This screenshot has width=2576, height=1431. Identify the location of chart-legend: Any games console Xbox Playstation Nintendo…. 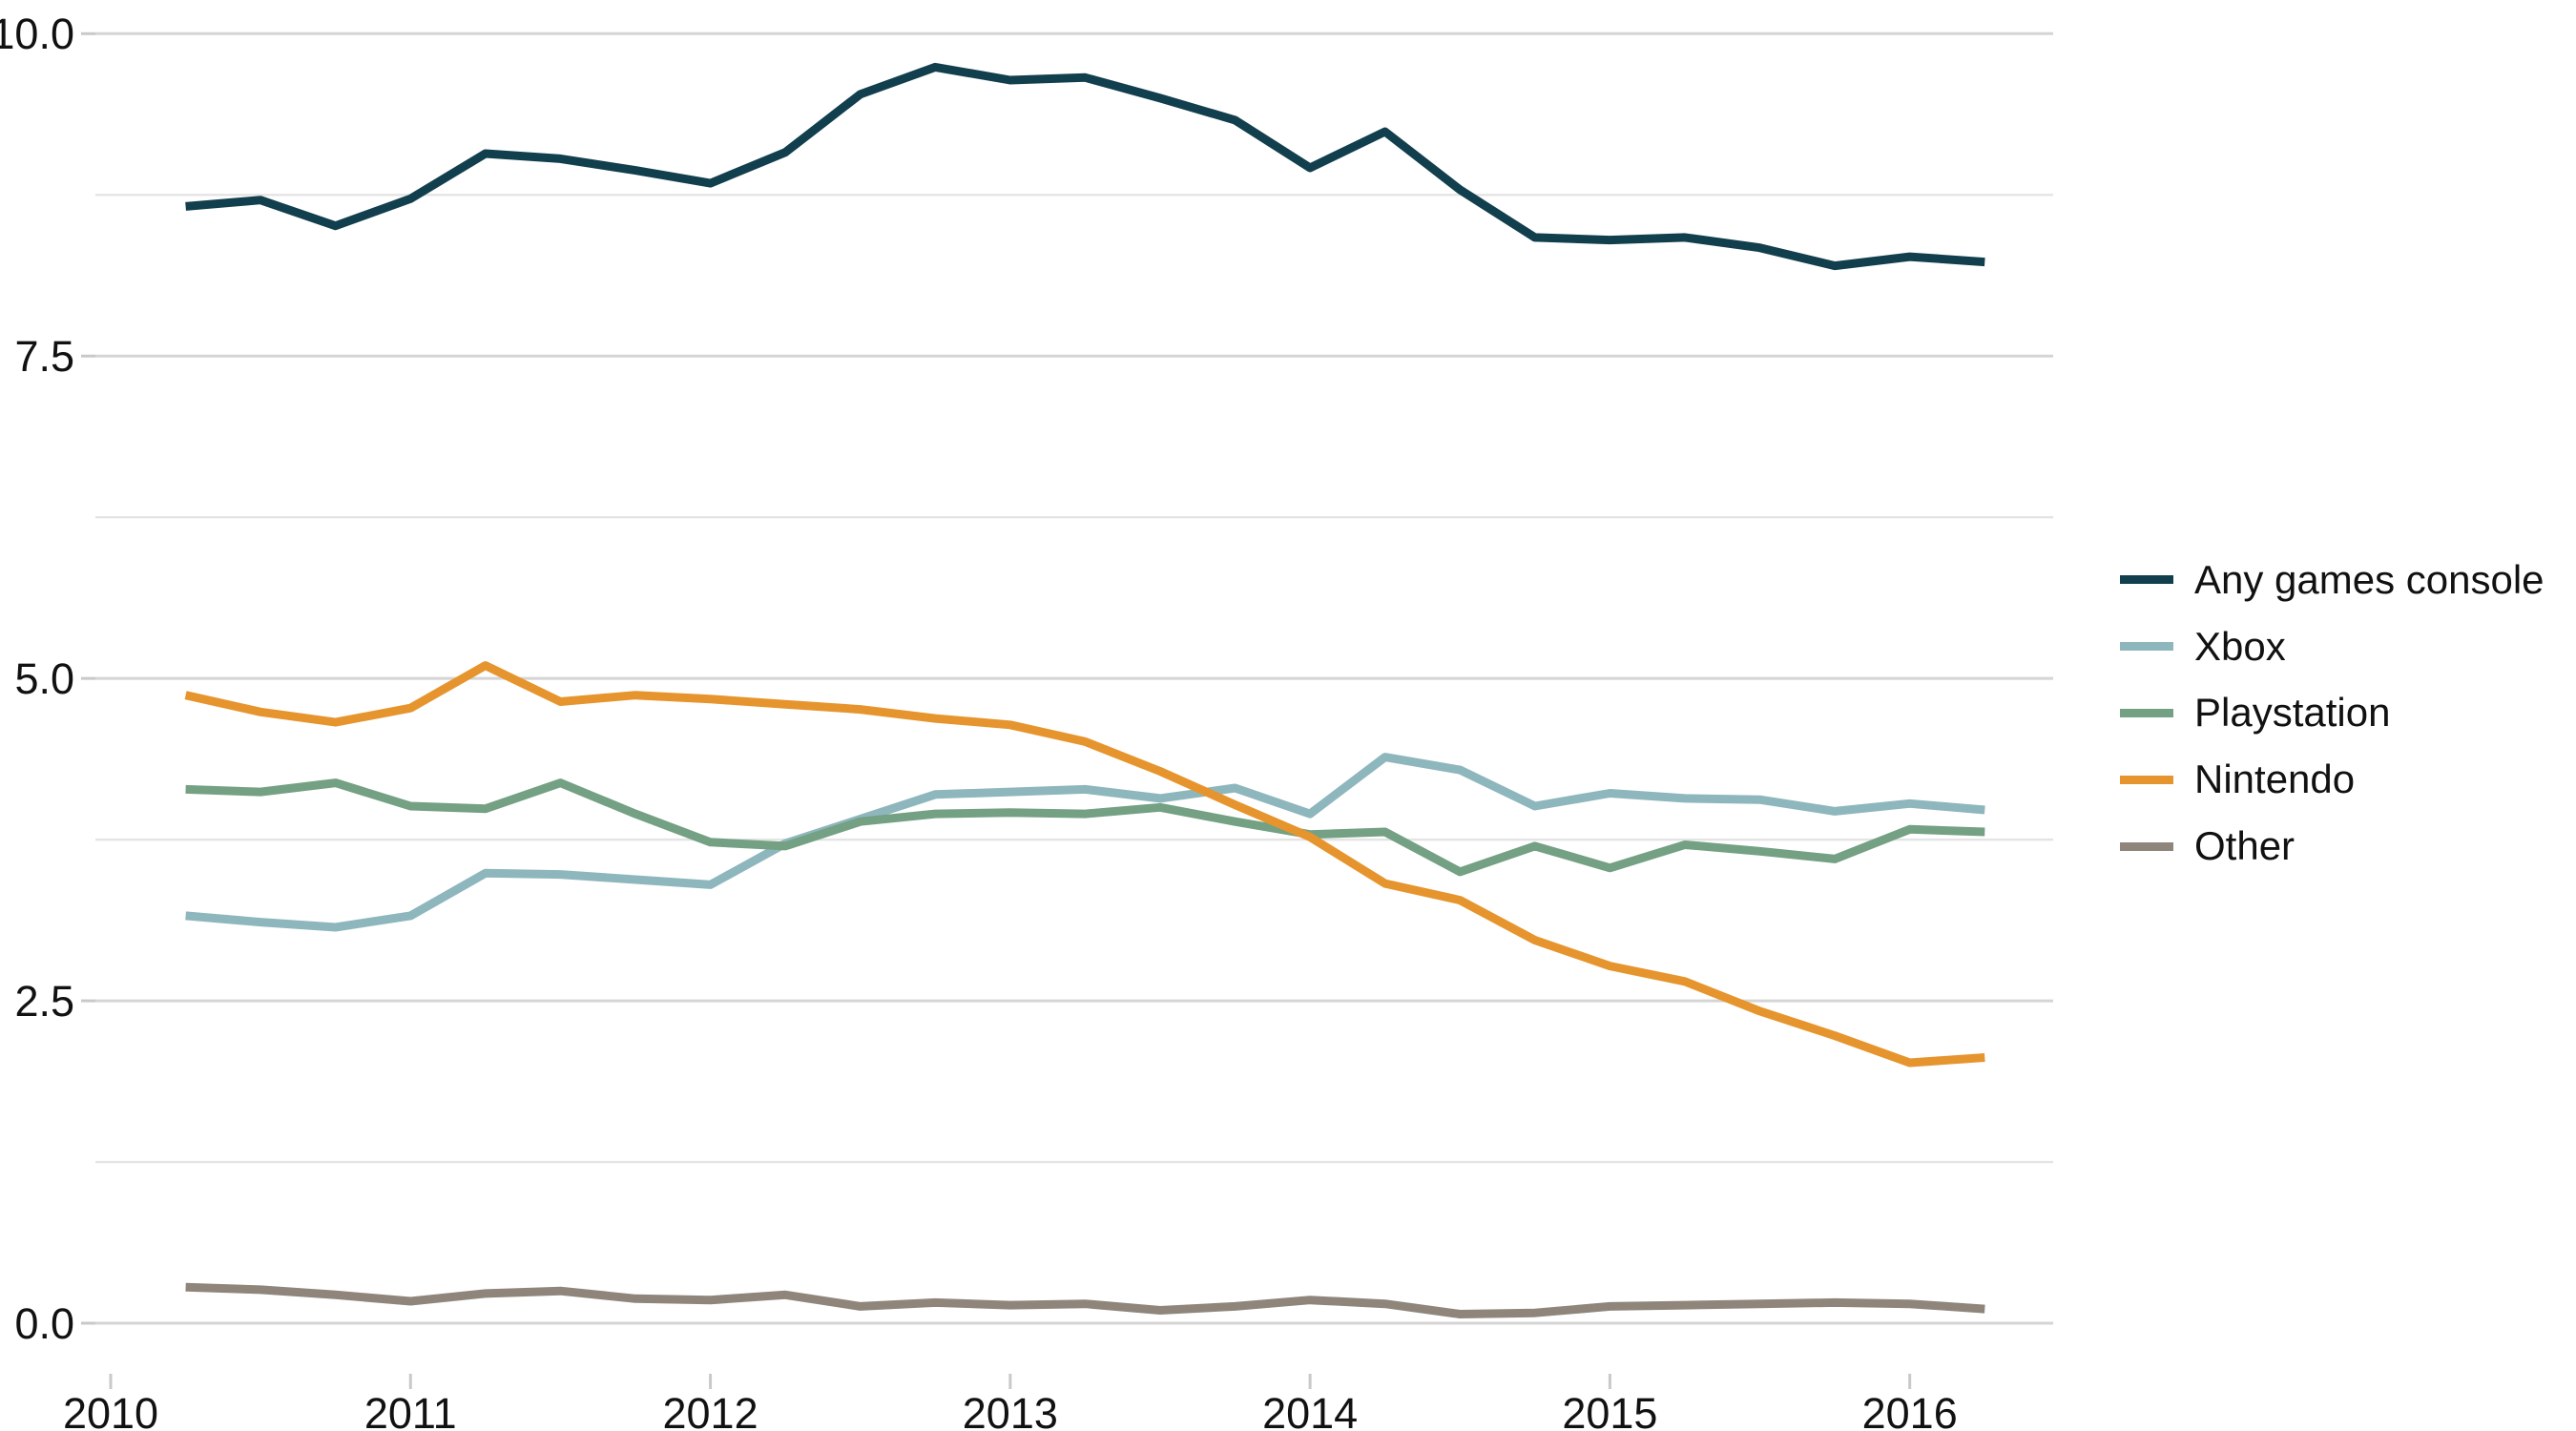
(2332, 713).